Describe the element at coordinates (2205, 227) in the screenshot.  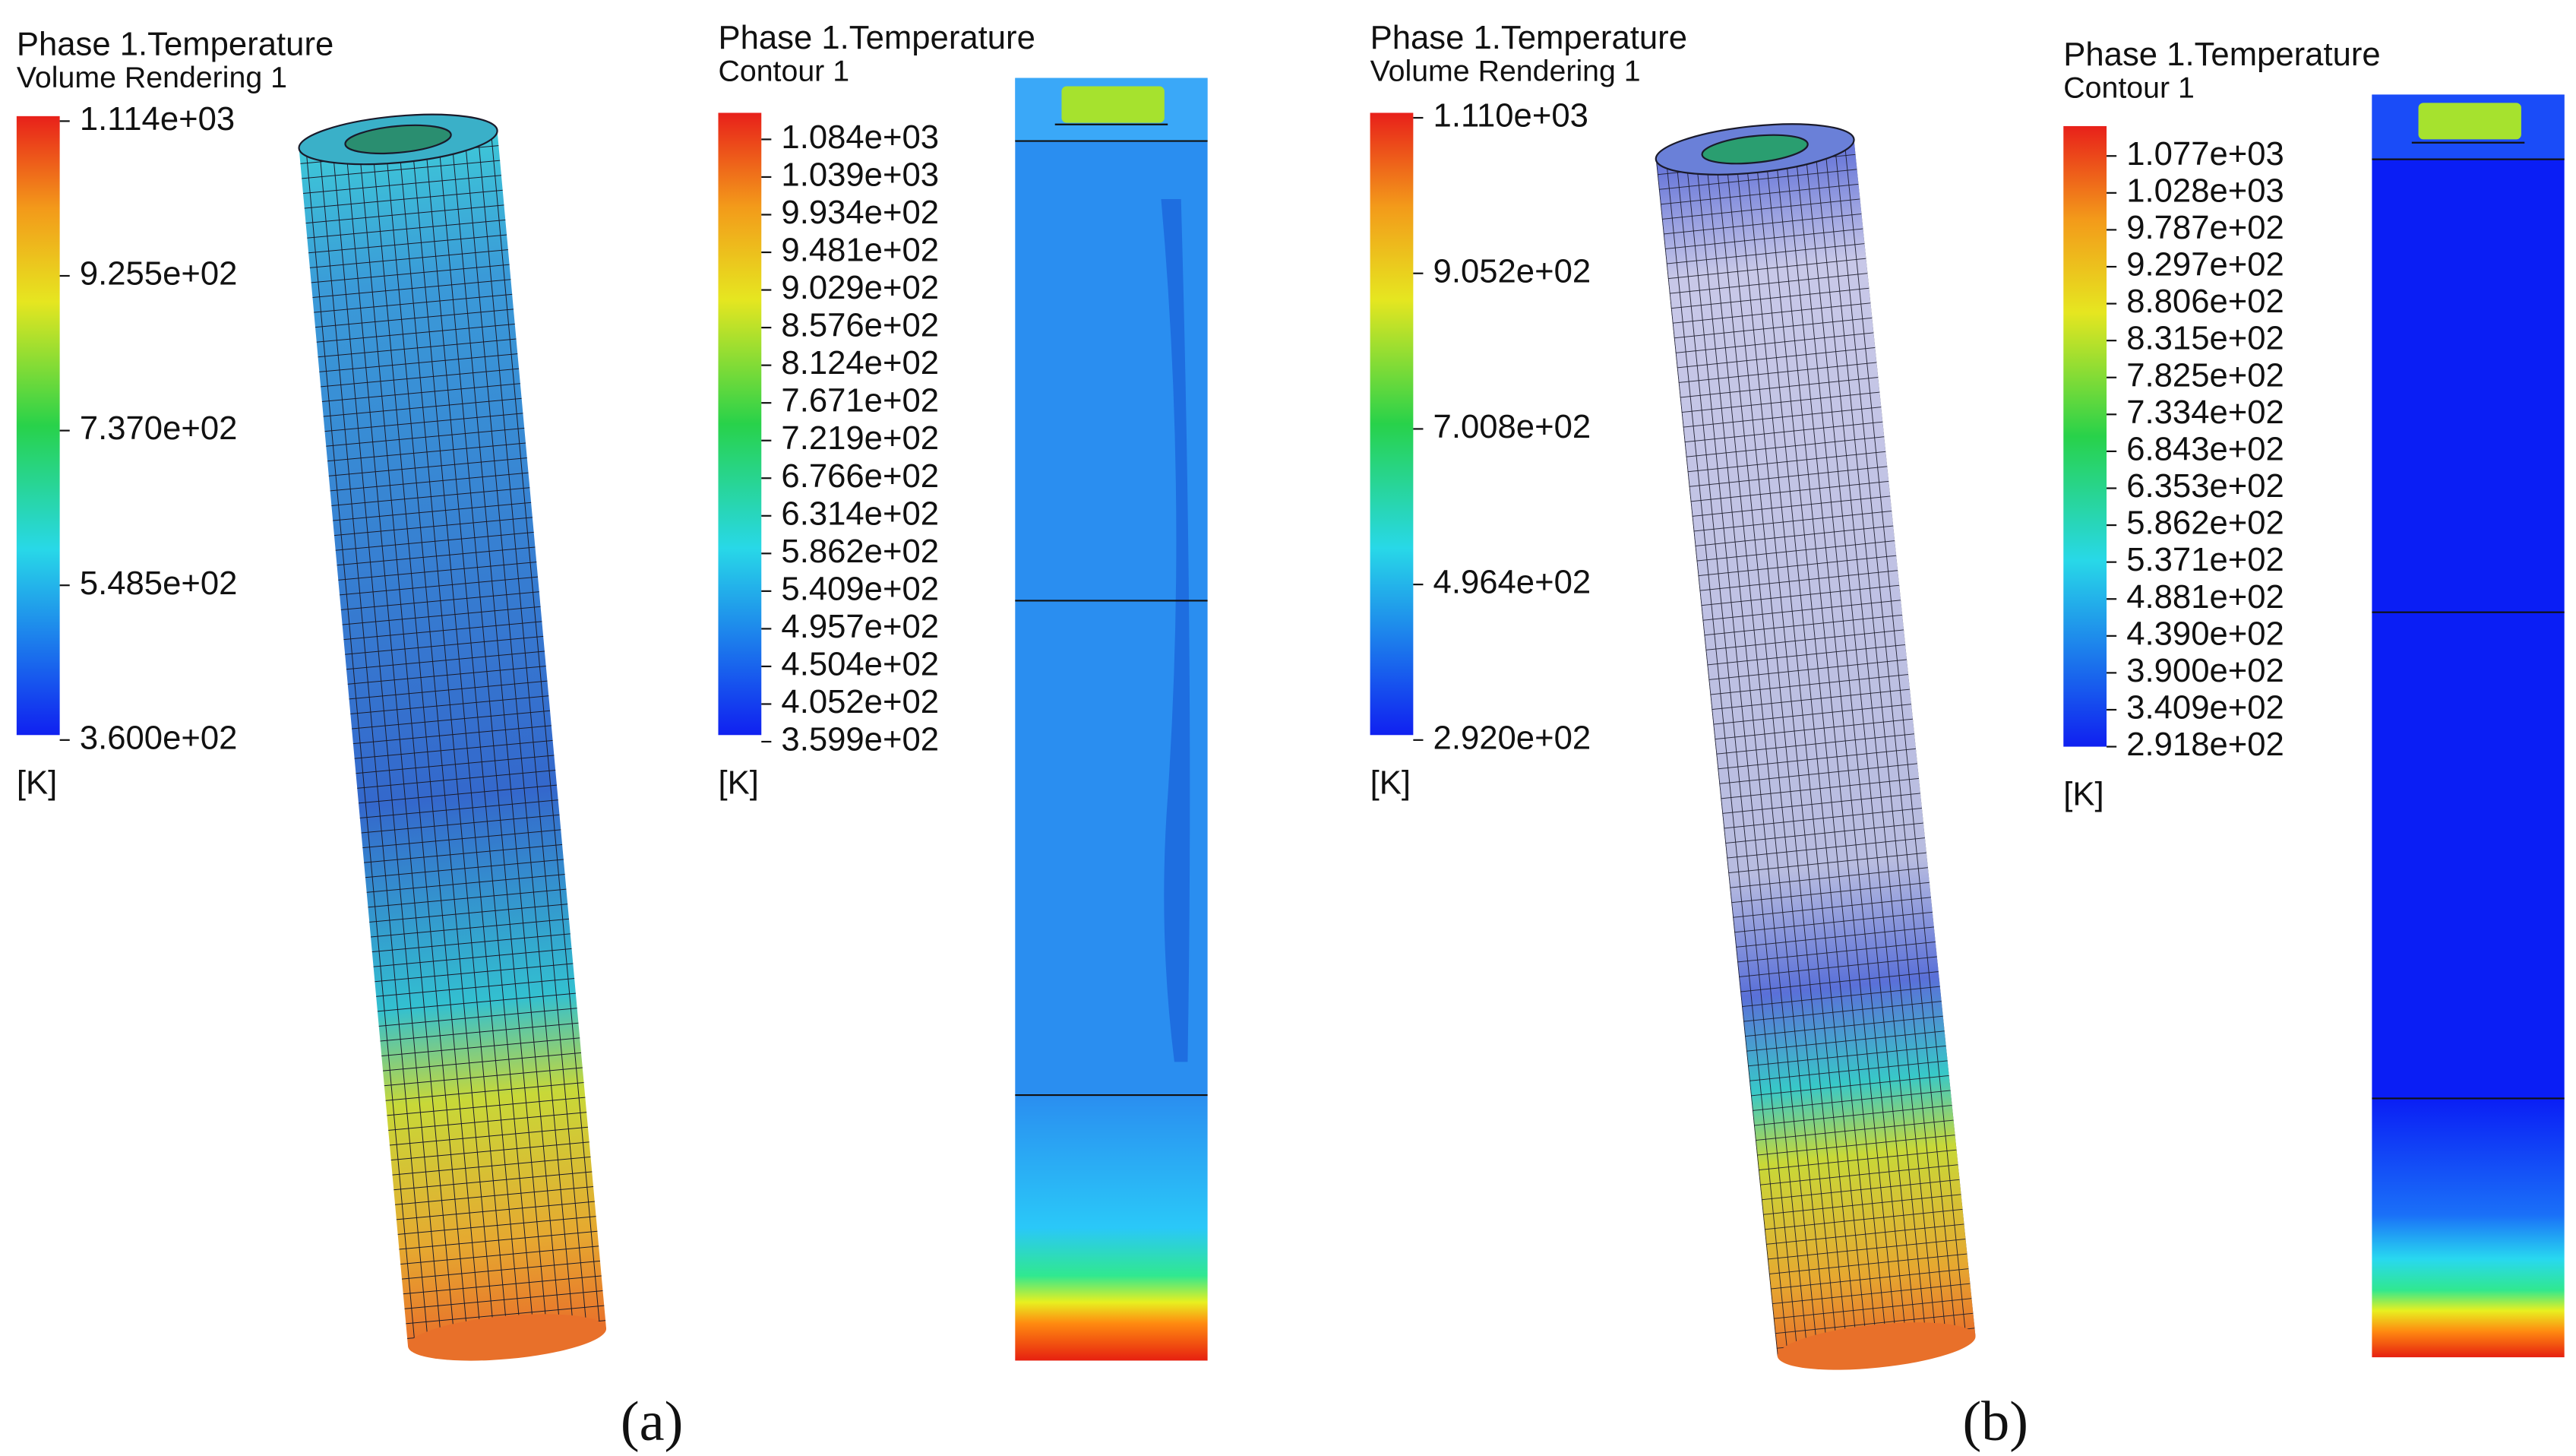
I see `legend-label: 9.787e+02` at that location.